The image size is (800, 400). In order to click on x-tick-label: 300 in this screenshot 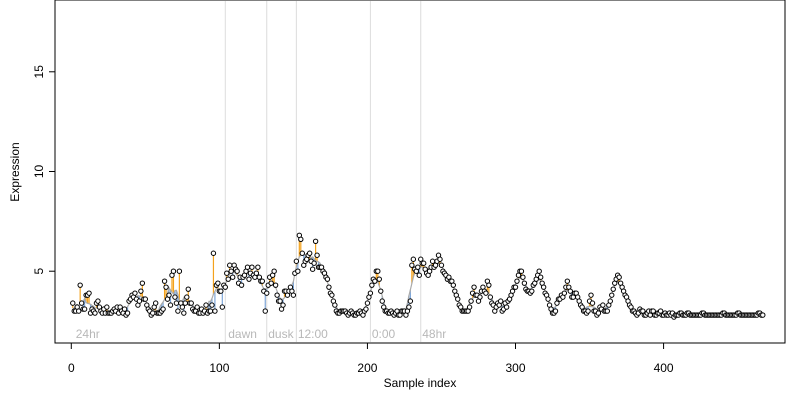, I will do `click(515, 368)`.